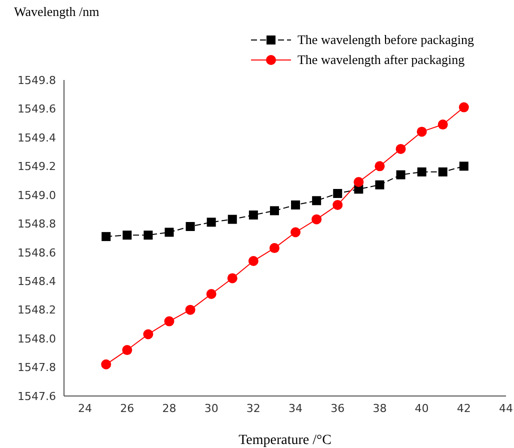 The width and height of the screenshot is (514, 448). What do you see at coordinates (337, 408) in the screenshot?
I see `x-tick-label: 36` at bounding box center [337, 408].